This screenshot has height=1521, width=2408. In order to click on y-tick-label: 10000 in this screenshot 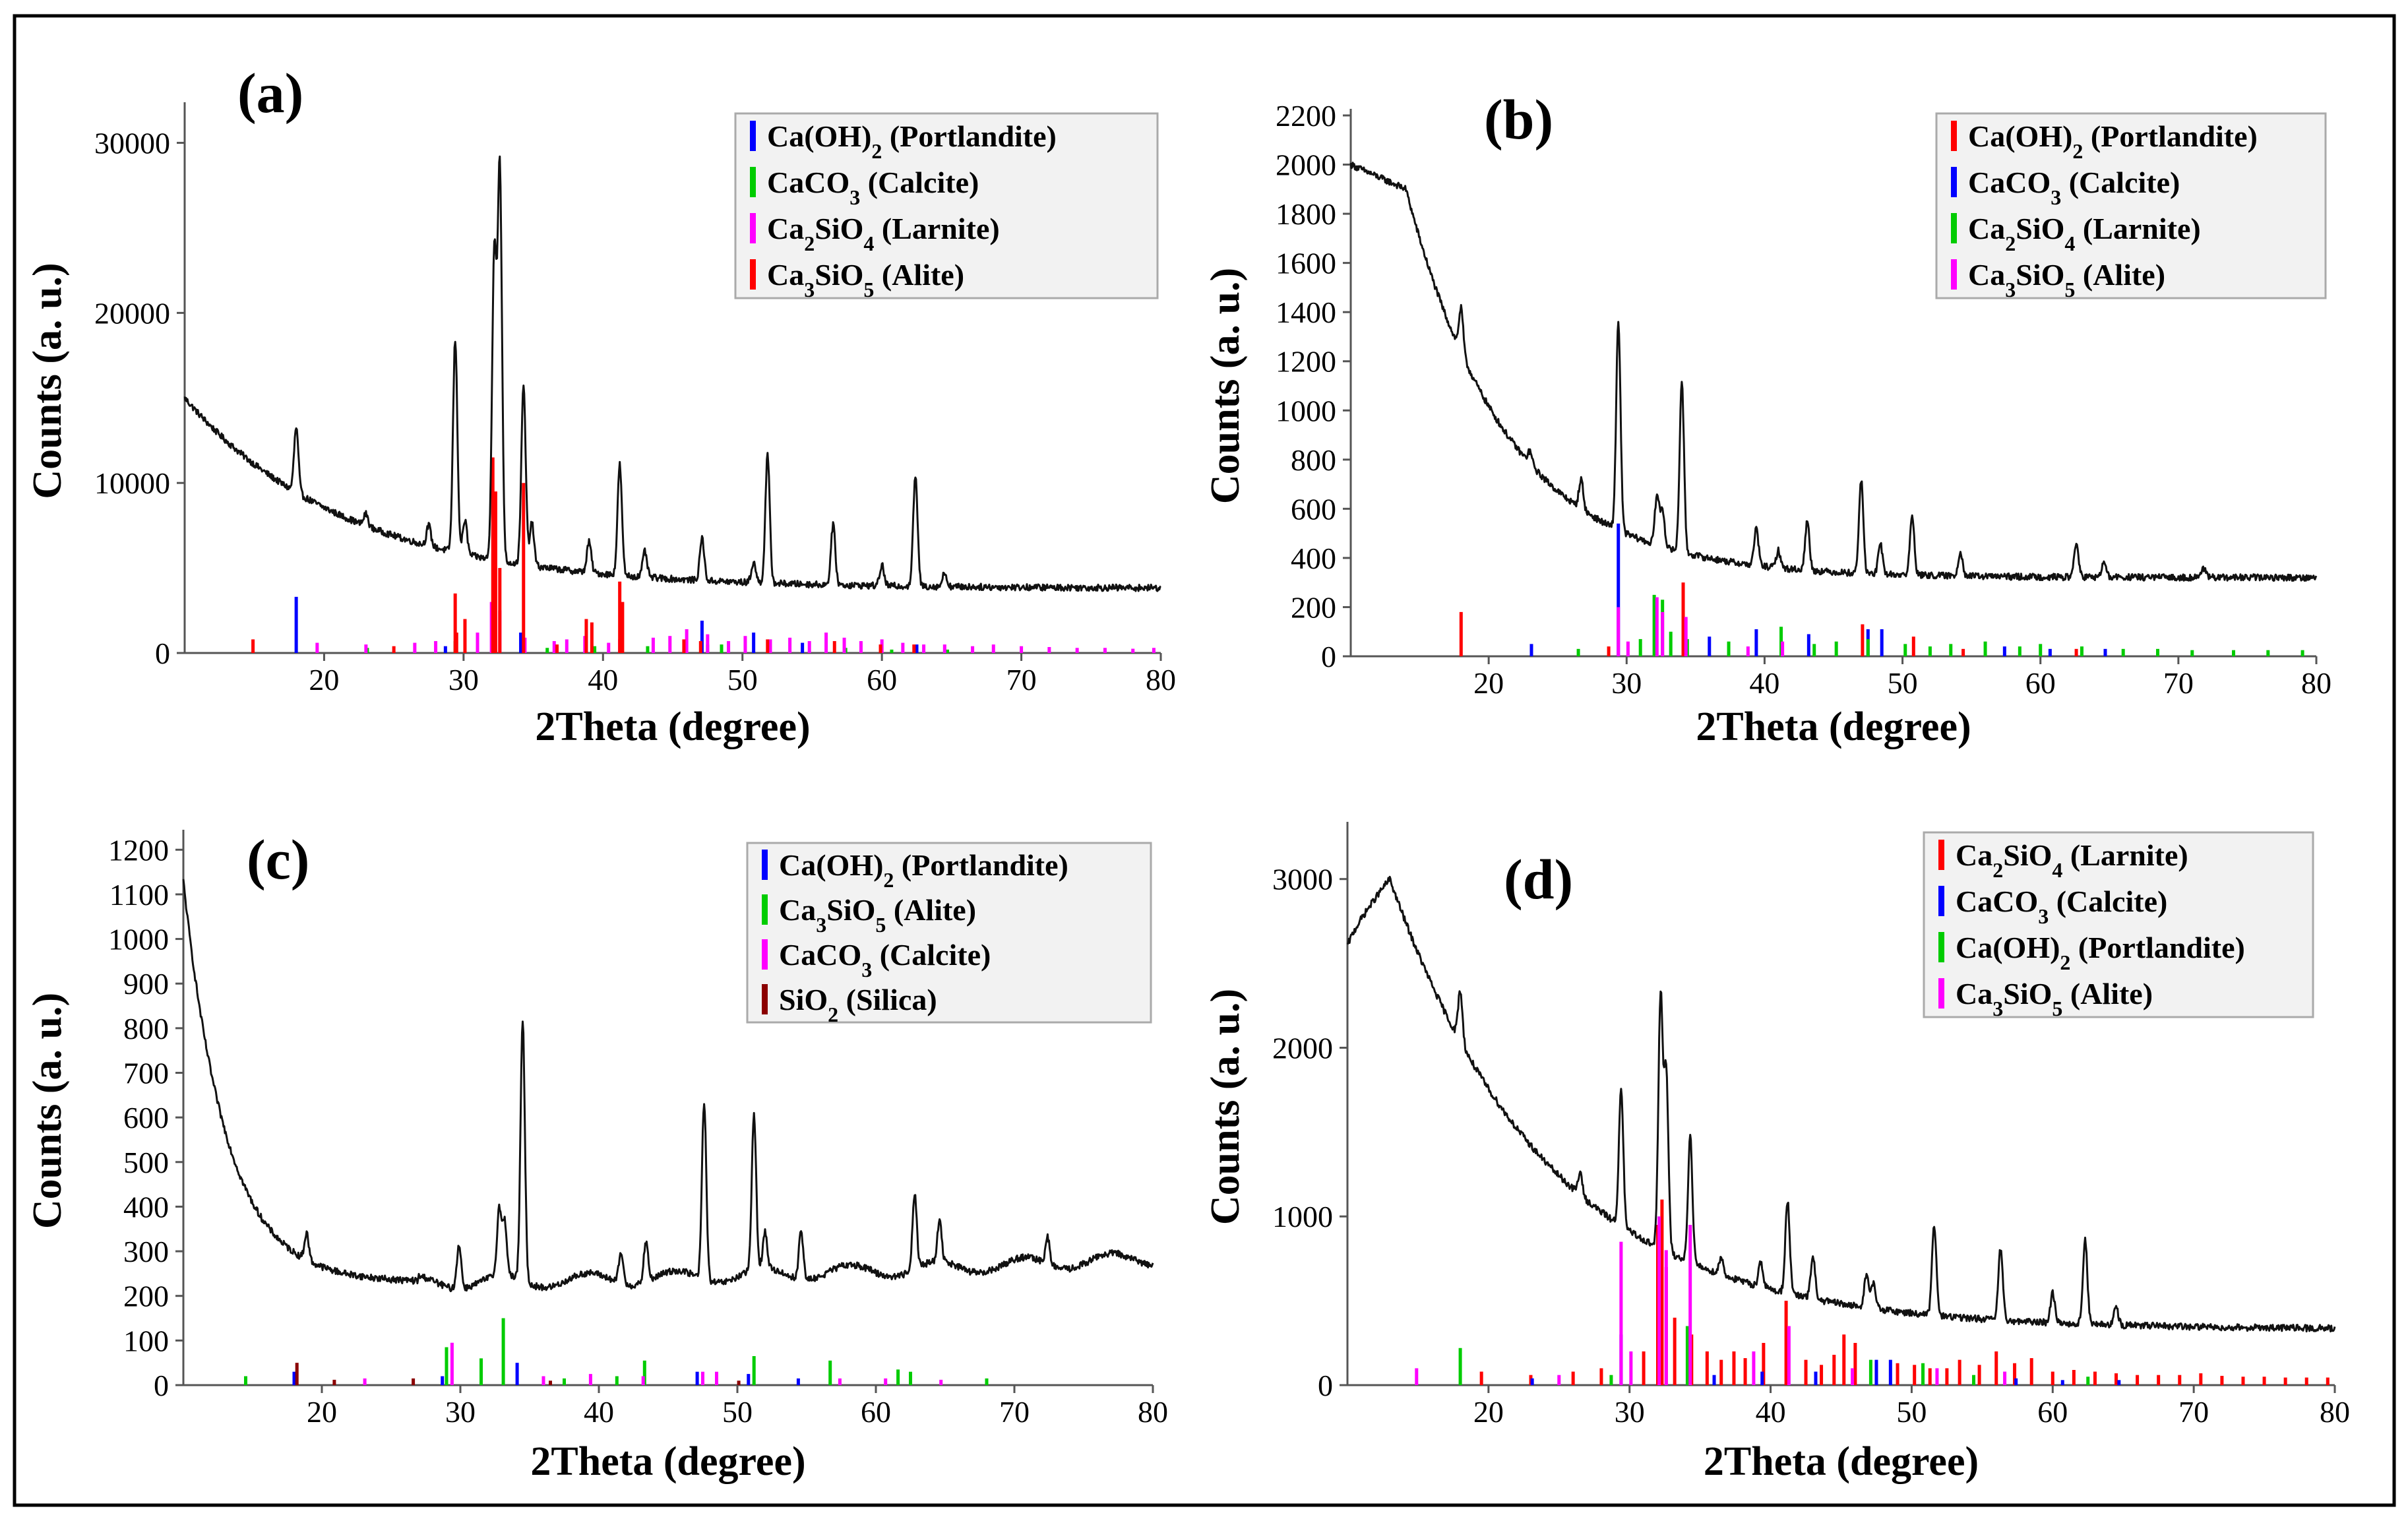, I will do `click(132, 483)`.